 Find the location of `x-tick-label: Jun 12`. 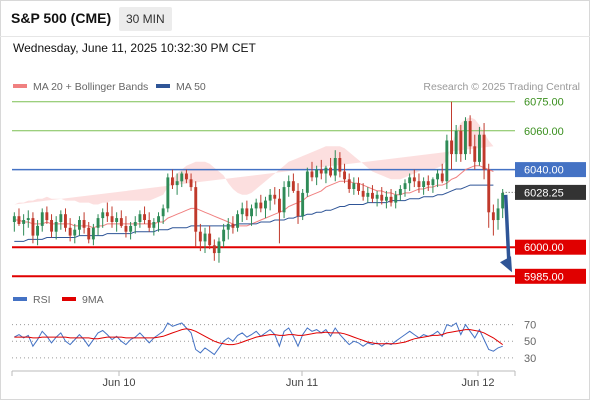

x-tick-label: Jun 12 is located at coordinates (477, 383).